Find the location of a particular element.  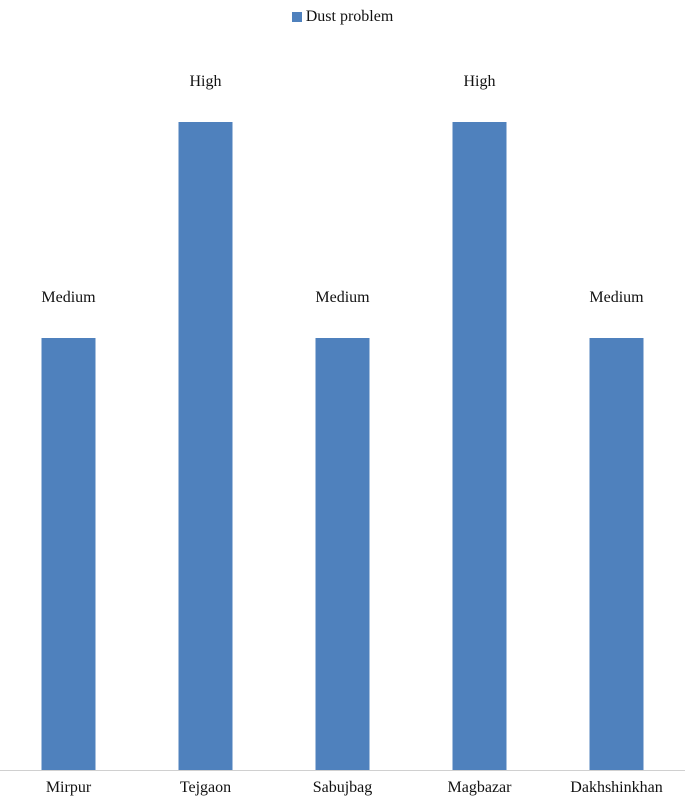

x-tick-label-tejgaon: Tejgaon is located at coordinates (205, 787).